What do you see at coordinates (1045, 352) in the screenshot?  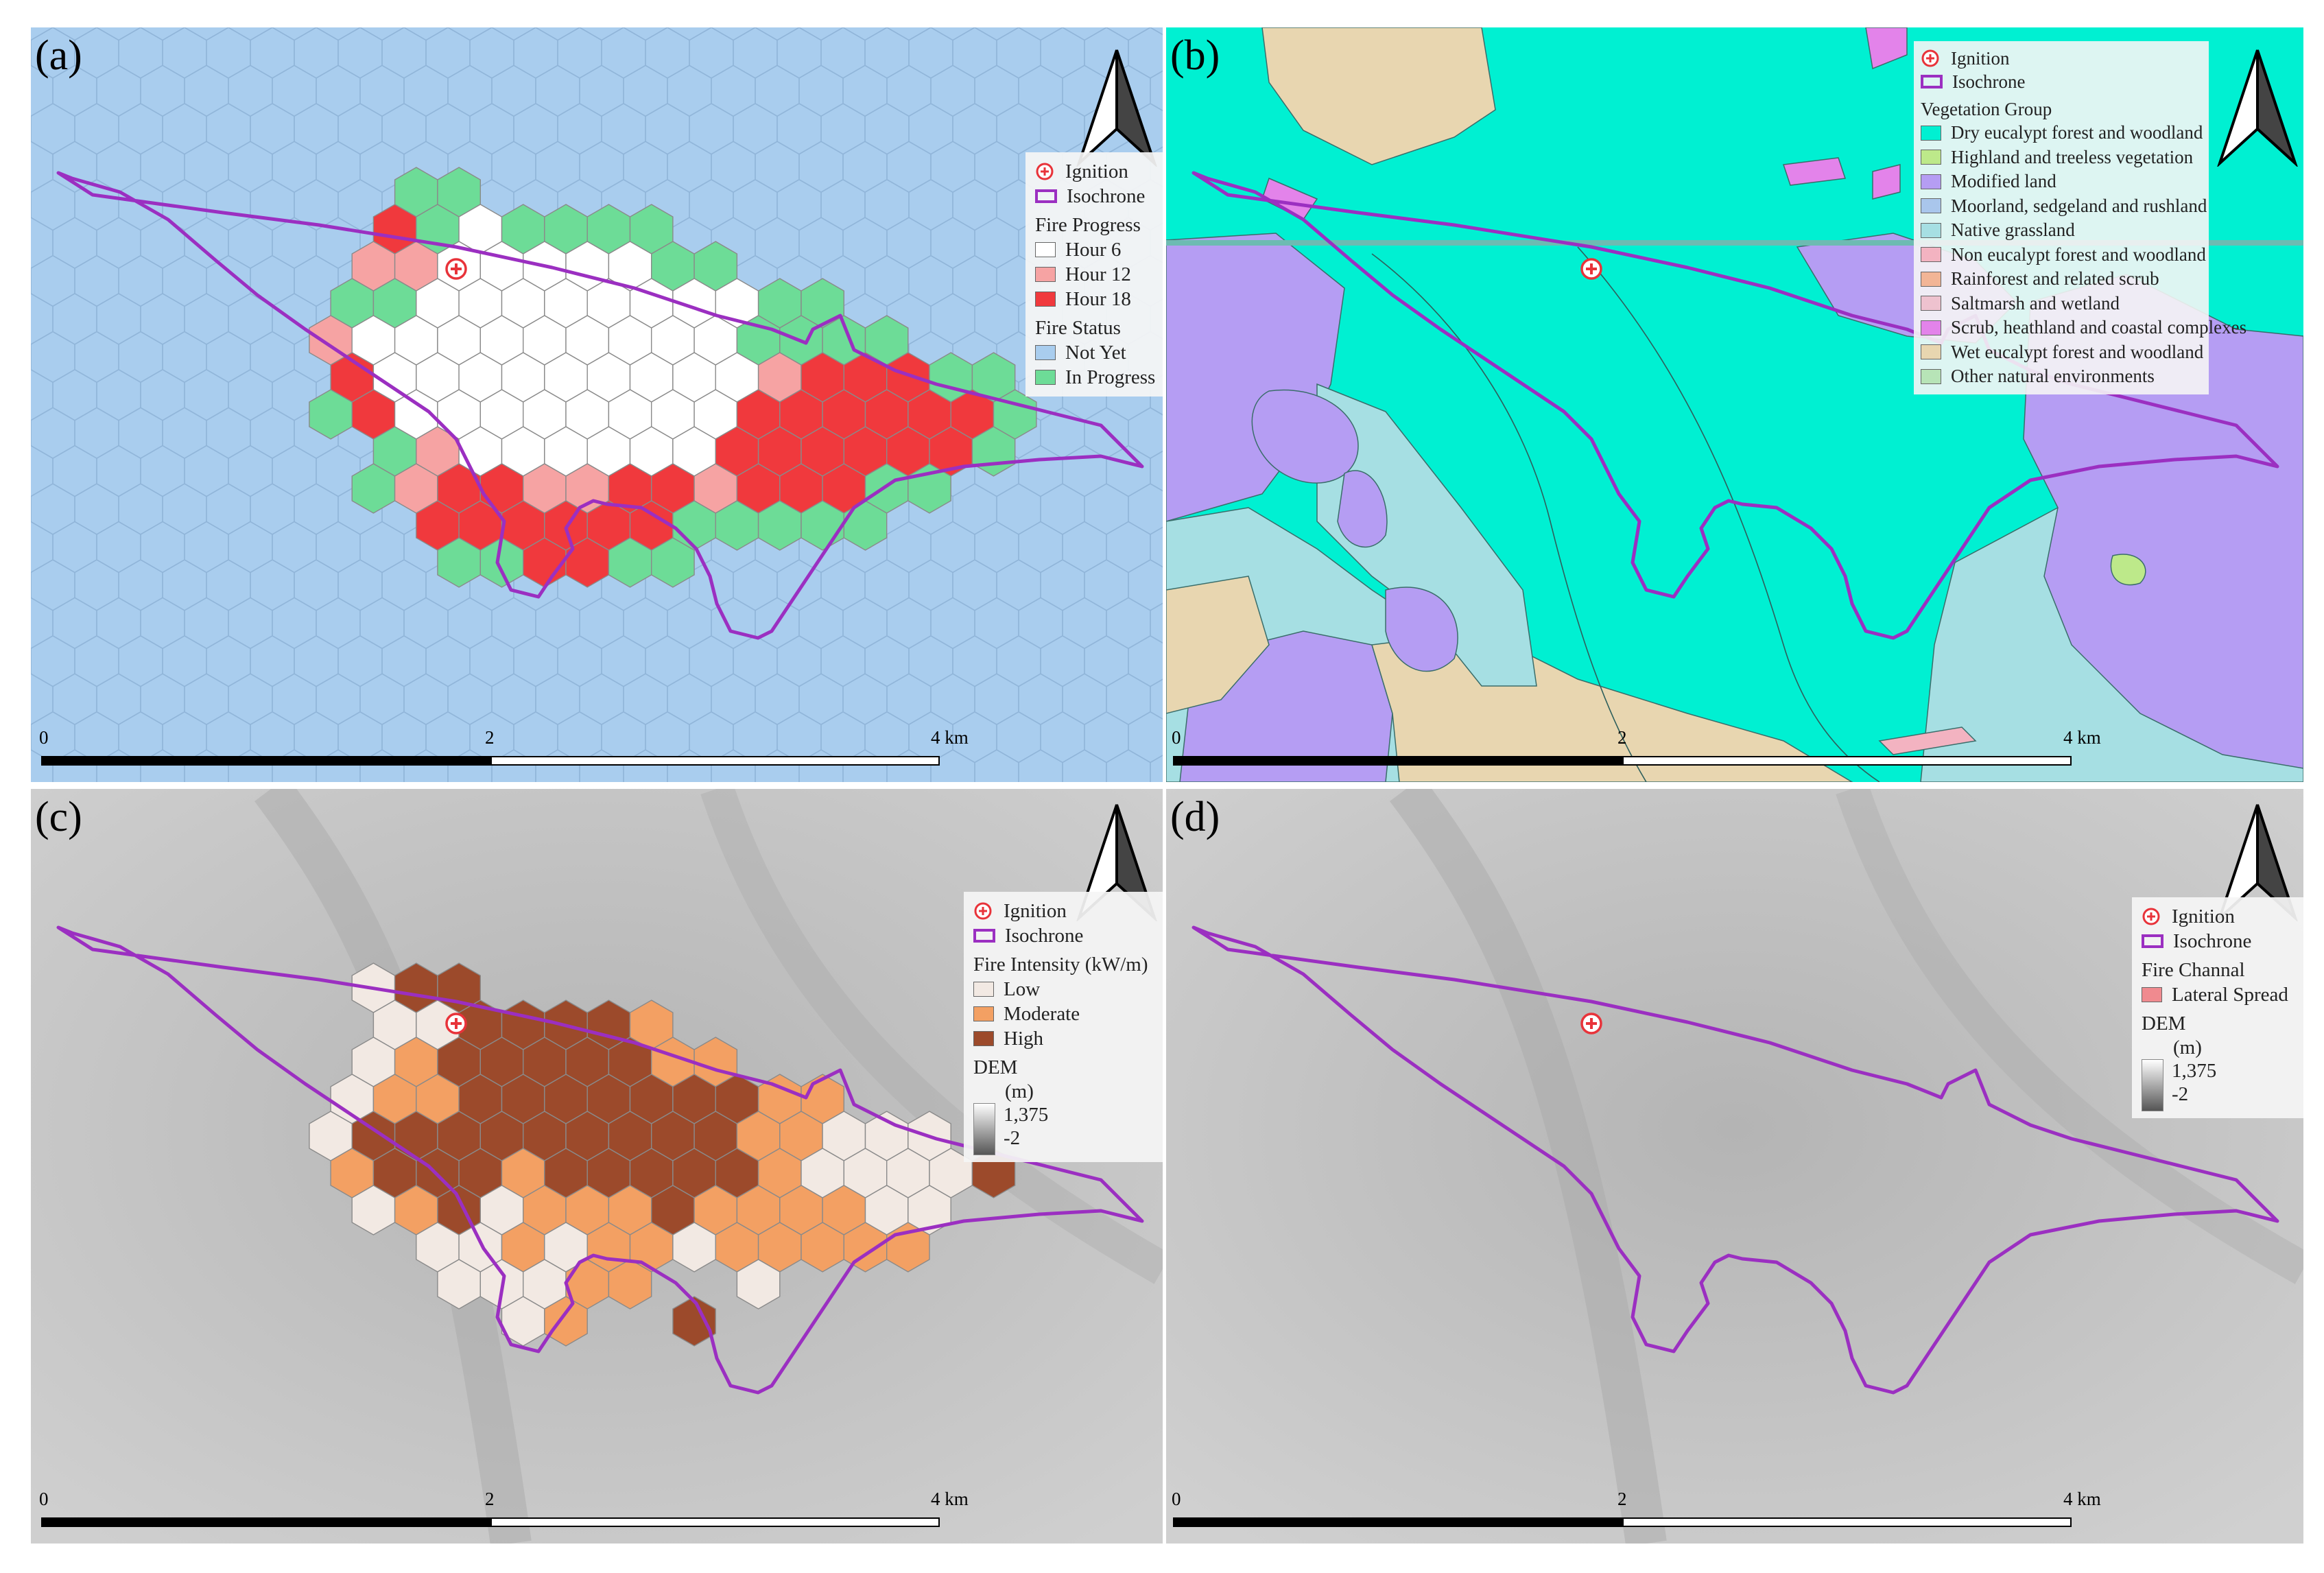 I see `not-yet-swatch` at bounding box center [1045, 352].